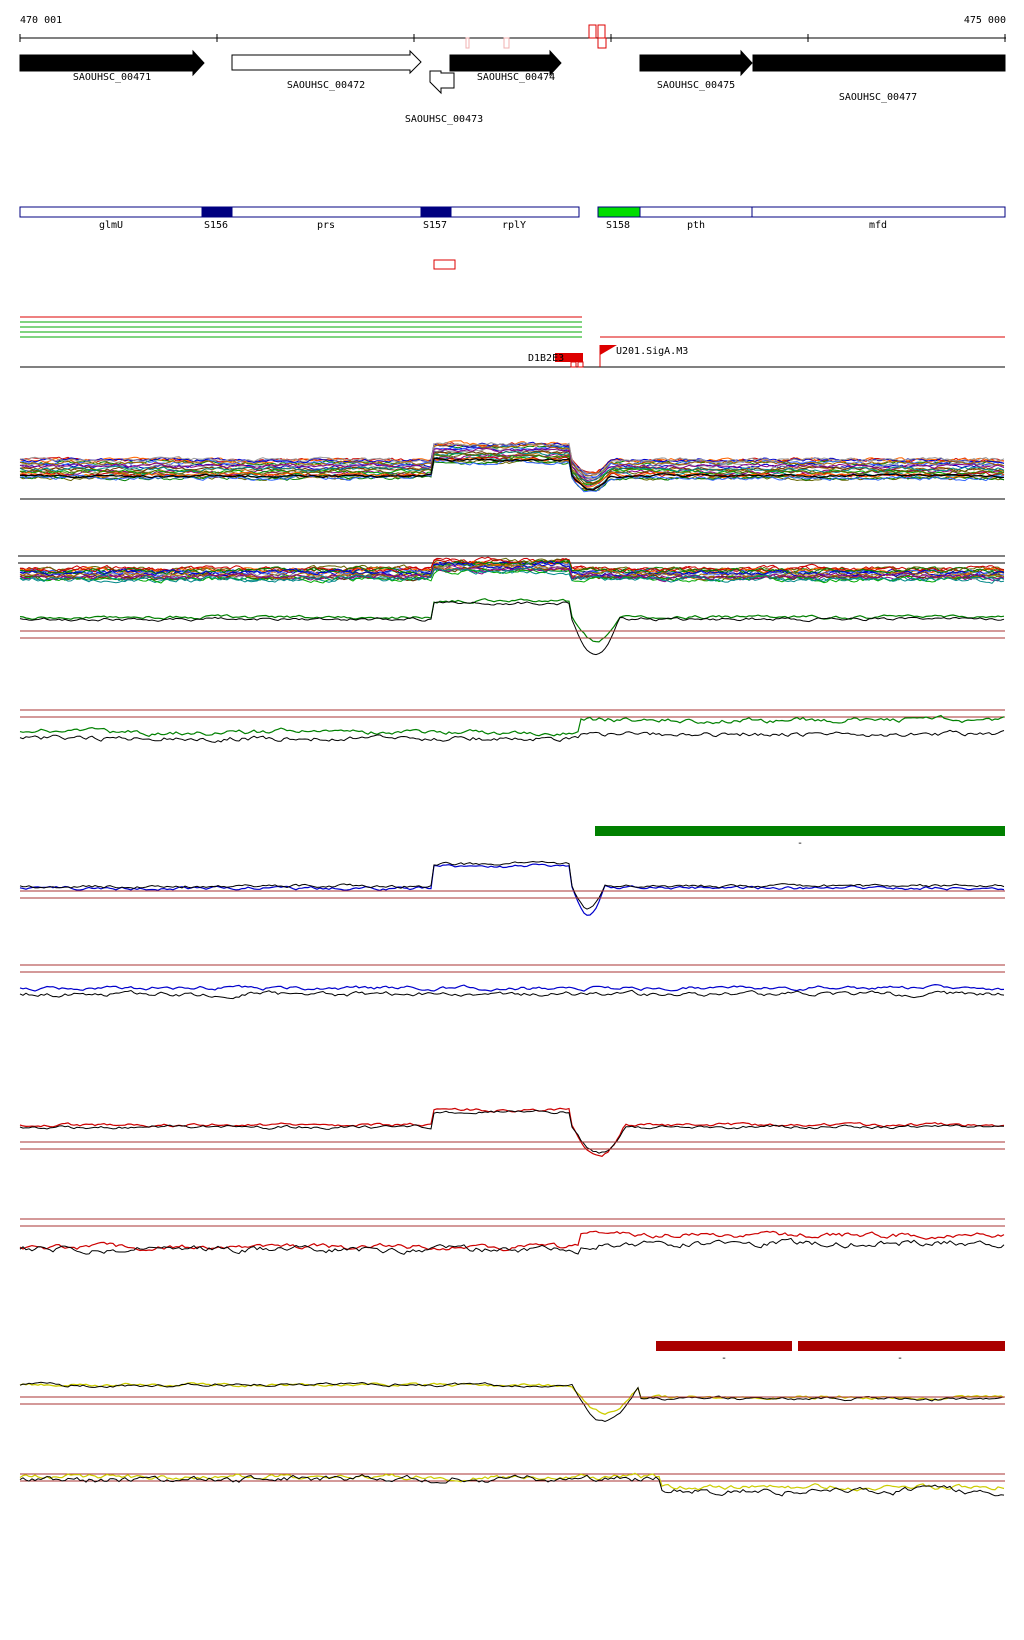  I want to click on segment-S158, so click(619, 212).